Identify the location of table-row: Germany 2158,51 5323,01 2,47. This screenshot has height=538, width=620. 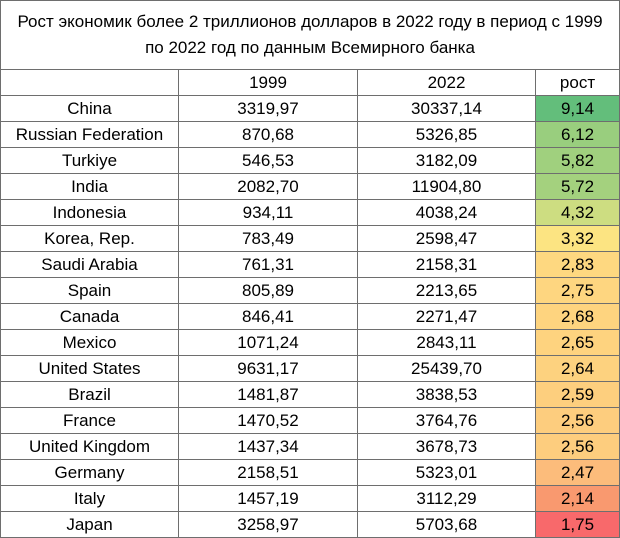
(310, 472).